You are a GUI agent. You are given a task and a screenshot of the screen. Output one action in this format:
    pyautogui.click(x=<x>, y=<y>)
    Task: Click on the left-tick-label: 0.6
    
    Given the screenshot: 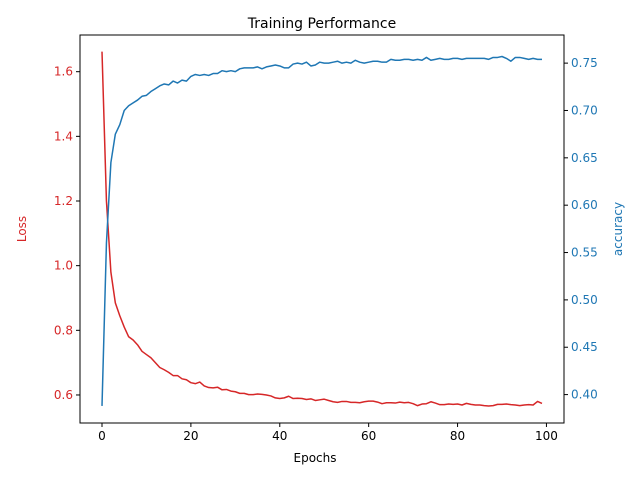 What is the action you would take?
    pyautogui.click(x=63, y=395)
    